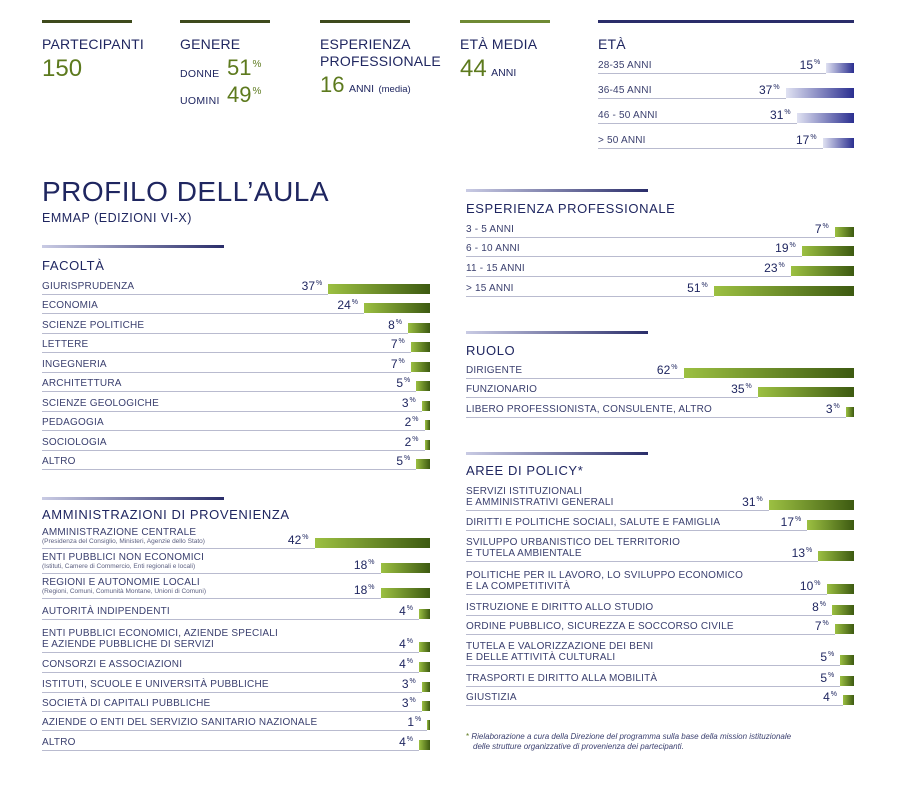 This screenshot has width=900, height=792. I want to click on administrations-label: ISTITUTI, SCUOLE E UNIVERSITÀ PUBBLICHE, so click(155, 684).